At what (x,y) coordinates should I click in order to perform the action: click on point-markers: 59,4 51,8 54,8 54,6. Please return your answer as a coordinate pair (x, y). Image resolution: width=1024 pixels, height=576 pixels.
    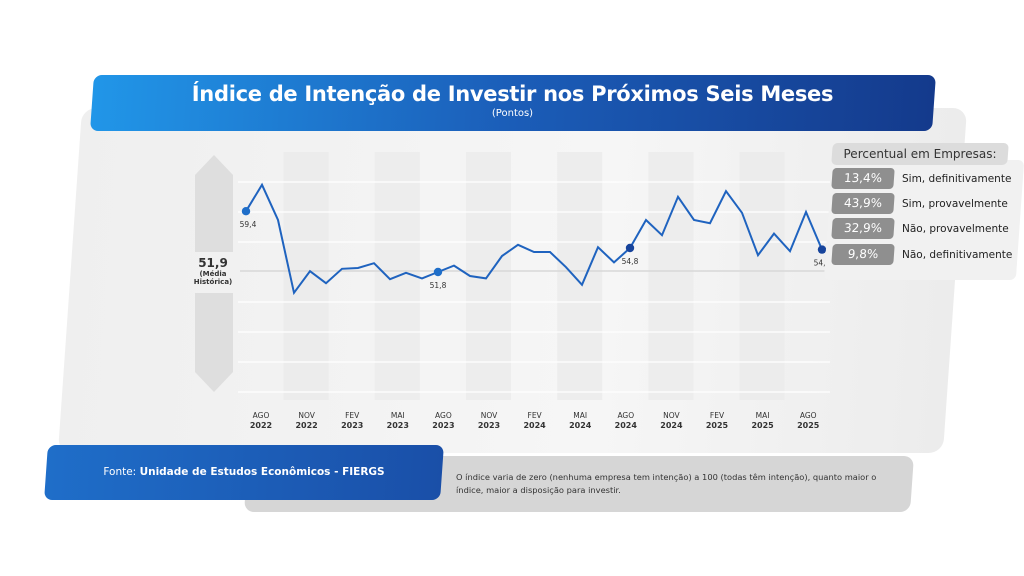
    Looking at the image, I should click on (535, 248).